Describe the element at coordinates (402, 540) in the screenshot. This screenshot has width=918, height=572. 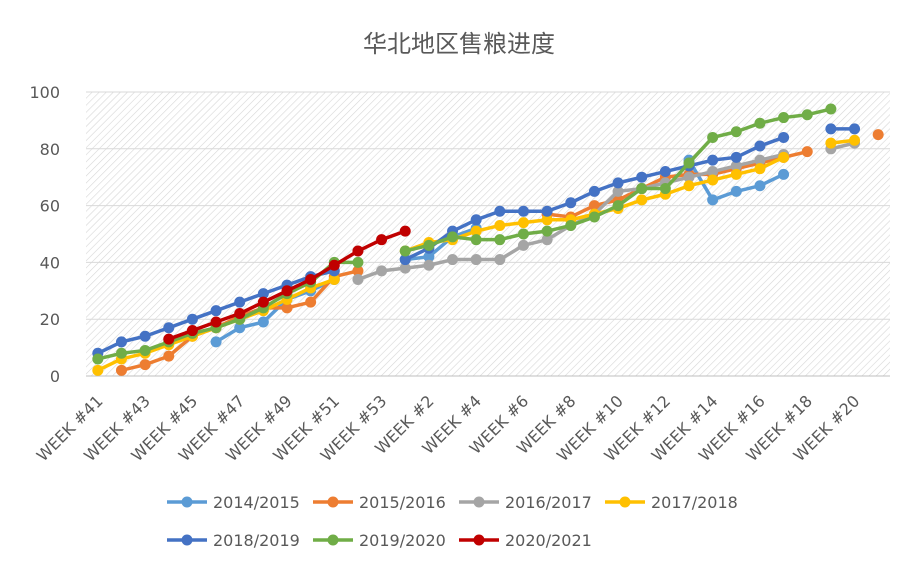
I see `legend-label: 2019/2020` at that location.